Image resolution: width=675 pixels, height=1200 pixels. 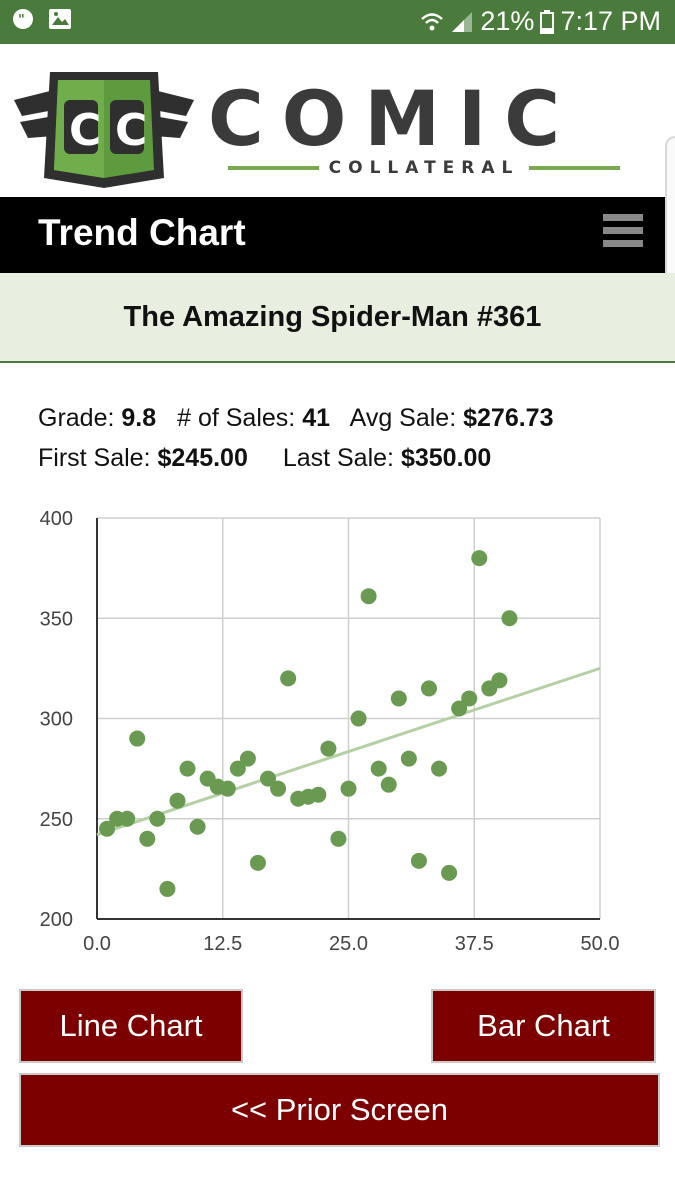 I want to click on first-sale-value: $245.00, so click(x=202, y=458).